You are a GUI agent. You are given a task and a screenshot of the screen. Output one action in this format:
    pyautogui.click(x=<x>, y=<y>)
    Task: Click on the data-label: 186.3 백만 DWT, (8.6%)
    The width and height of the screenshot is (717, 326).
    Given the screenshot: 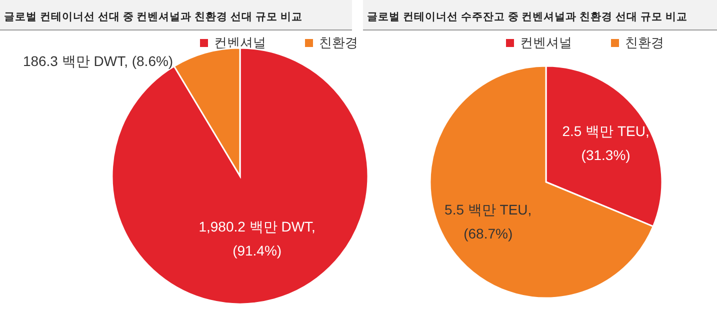 What is the action you would take?
    pyautogui.click(x=98, y=60)
    